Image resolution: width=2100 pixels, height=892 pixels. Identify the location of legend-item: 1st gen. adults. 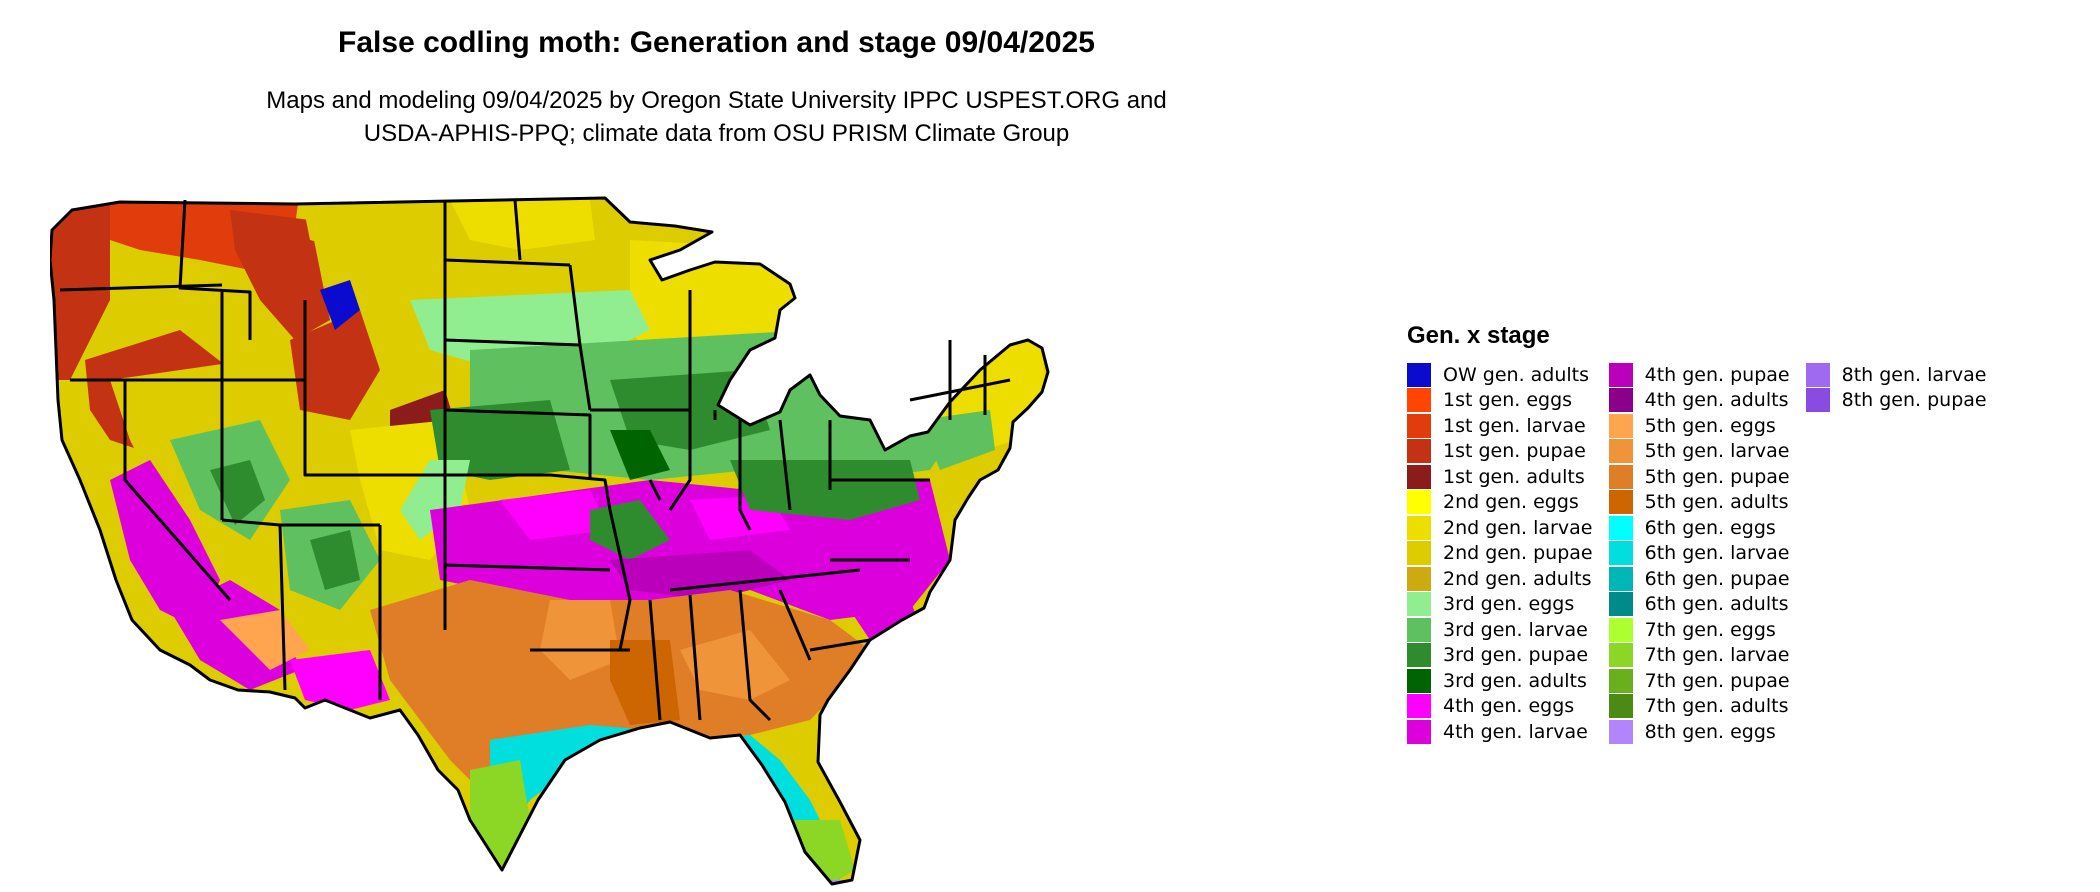
(1500, 477).